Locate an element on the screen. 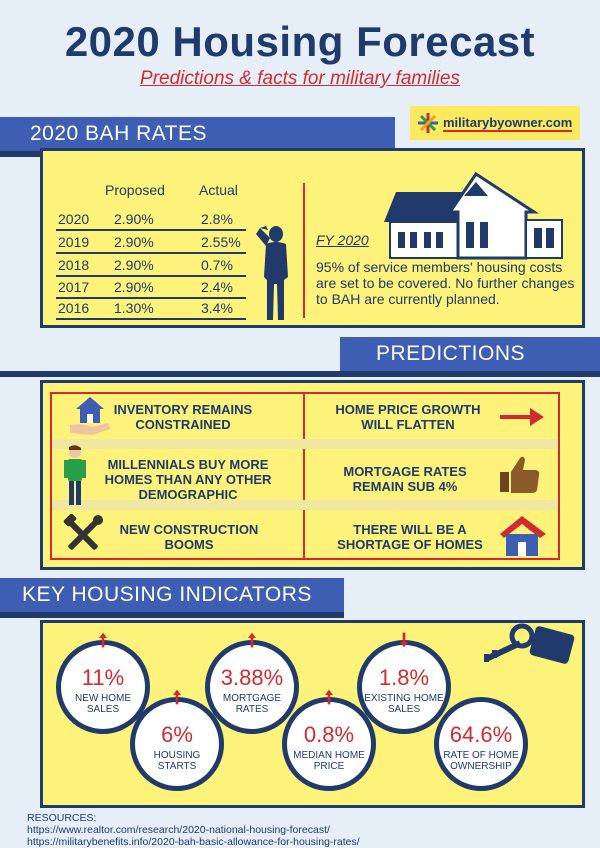 This screenshot has width=600, height=848. bah-banner: 2020 BAH RATES is located at coordinates (197, 134).